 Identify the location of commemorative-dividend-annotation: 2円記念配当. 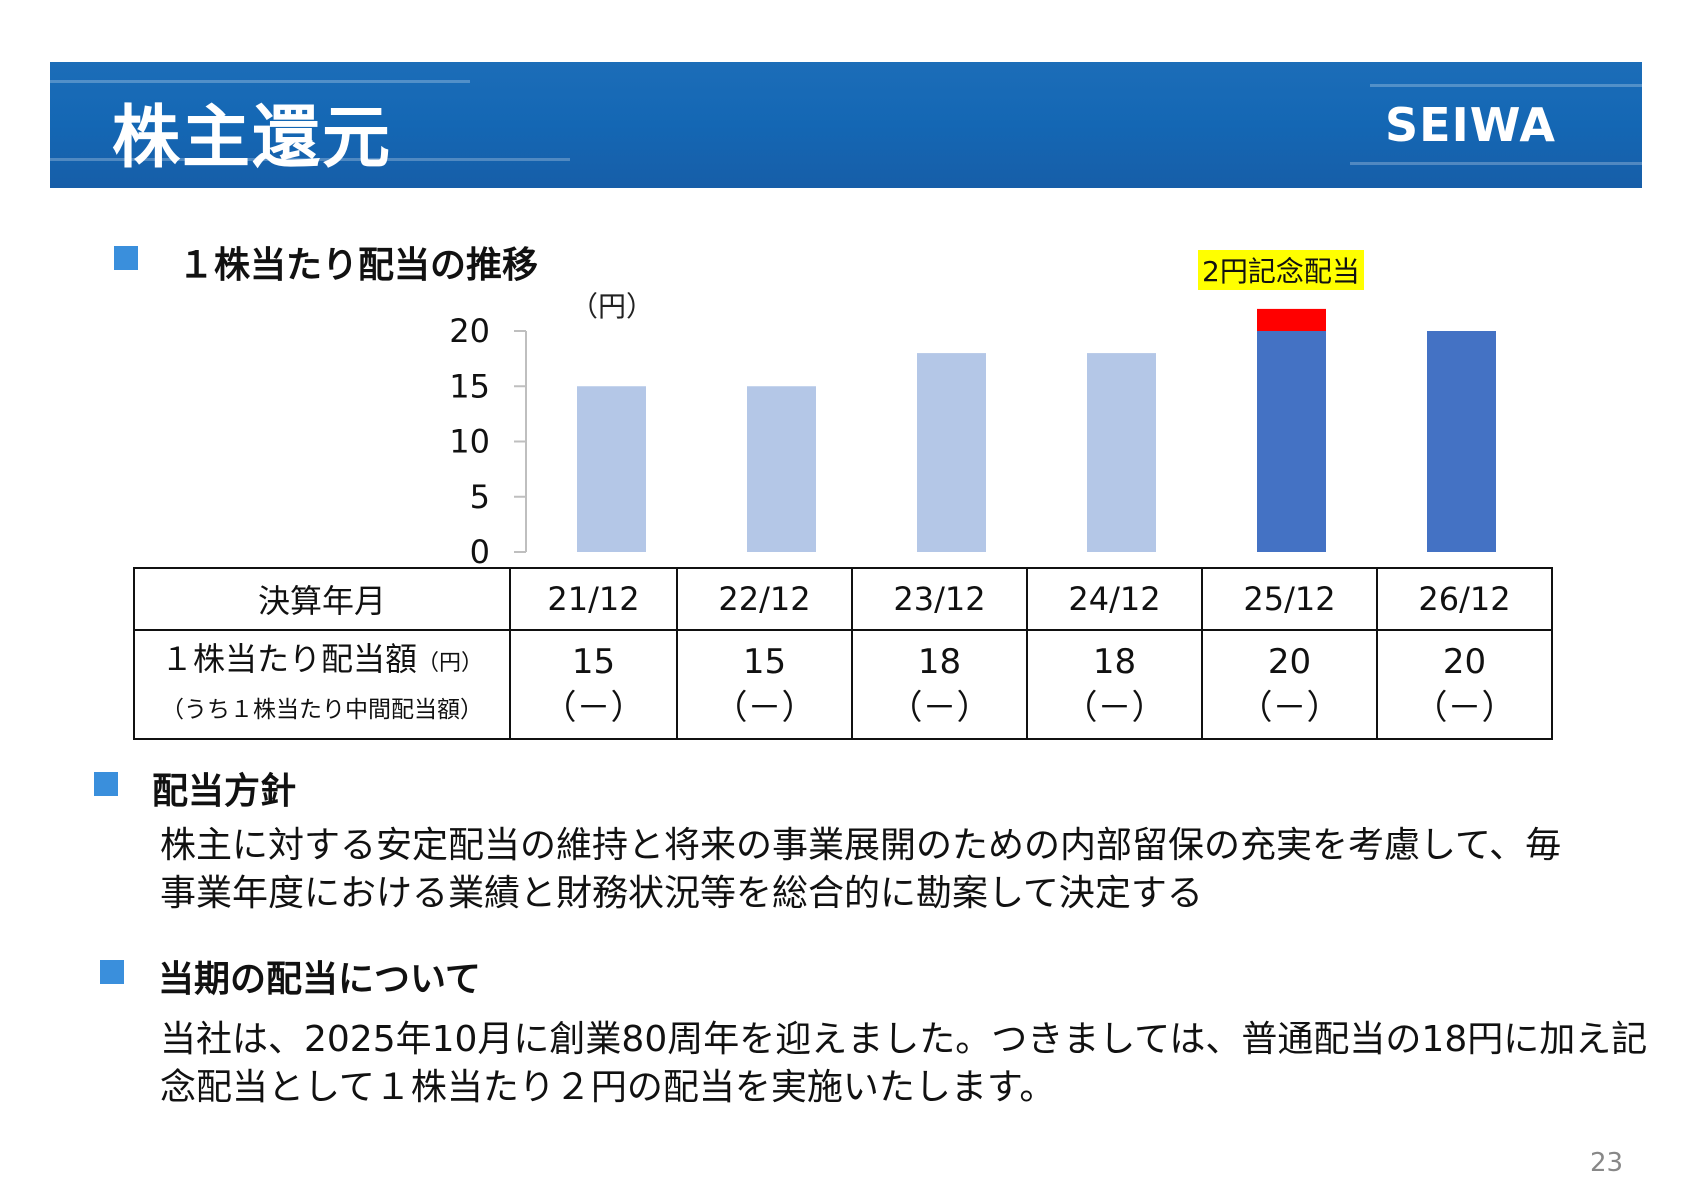
(1281, 270).